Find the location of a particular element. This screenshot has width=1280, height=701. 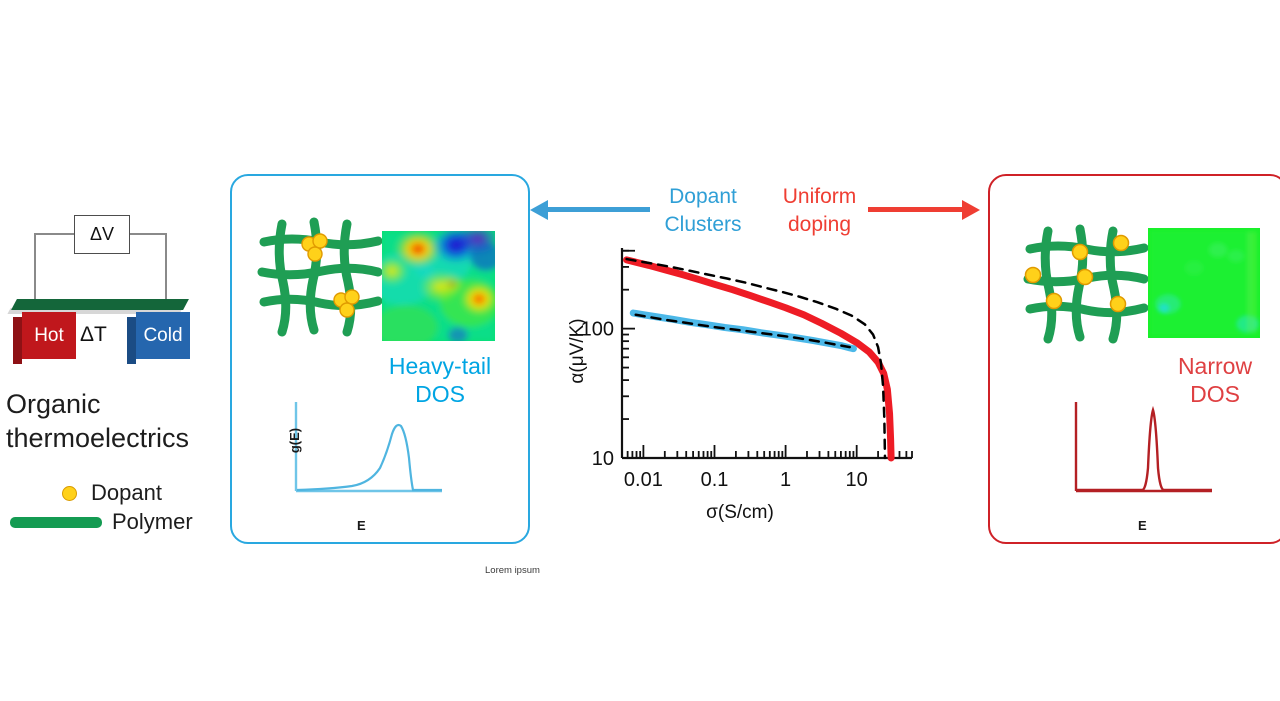

polymer-mesh-uniform-diagram is located at coordinates (1086, 284).